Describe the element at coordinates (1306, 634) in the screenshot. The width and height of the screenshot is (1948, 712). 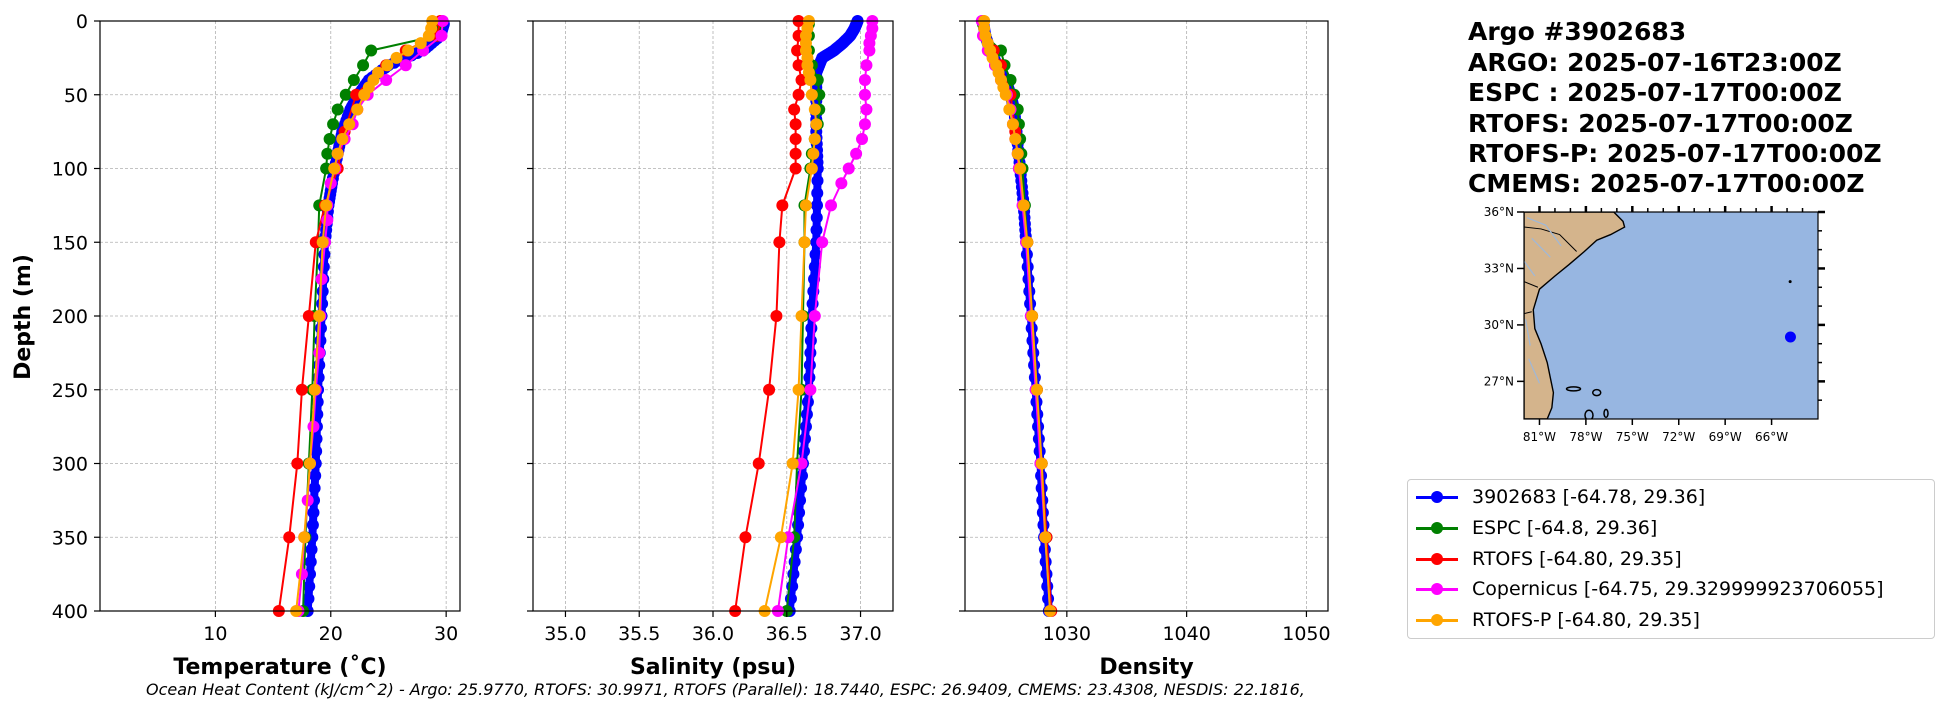
I see `x-tick-label: 1050` at that location.